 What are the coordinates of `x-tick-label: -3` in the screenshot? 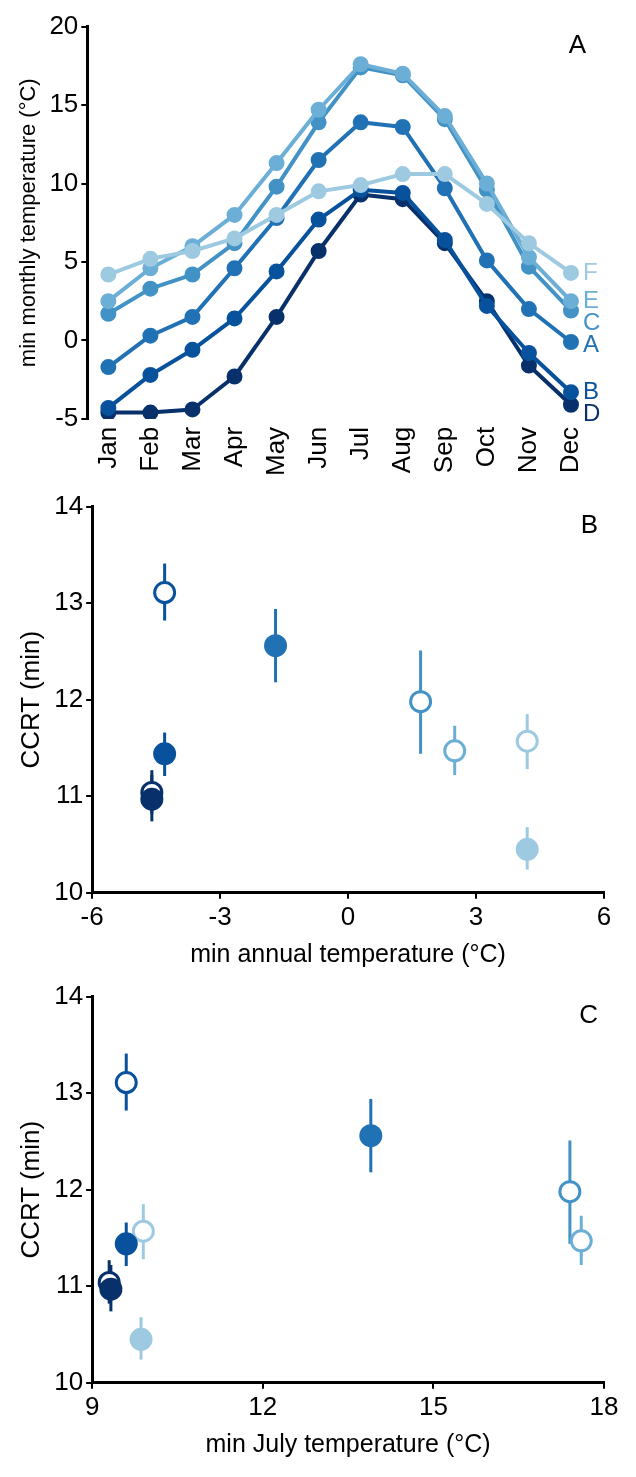 It's located at (220, 915).